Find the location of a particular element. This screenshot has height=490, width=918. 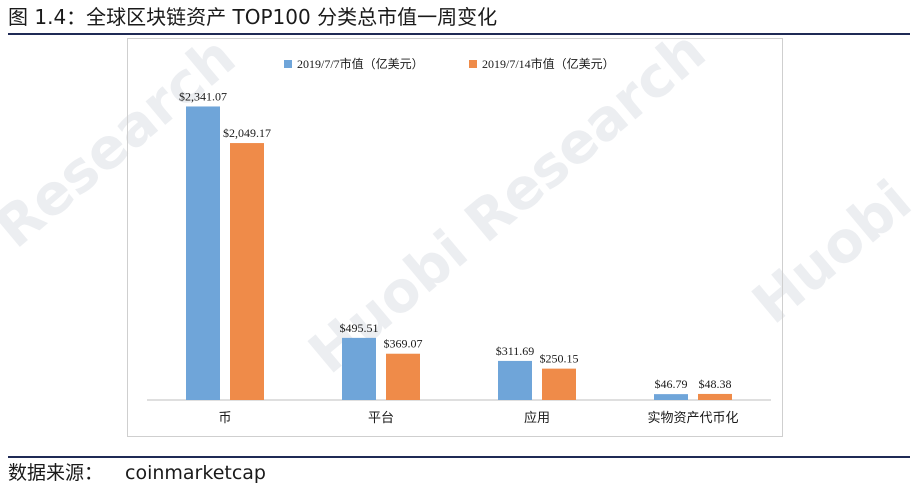

source-value: coinmarketcap is located at coordinates (195, 473).